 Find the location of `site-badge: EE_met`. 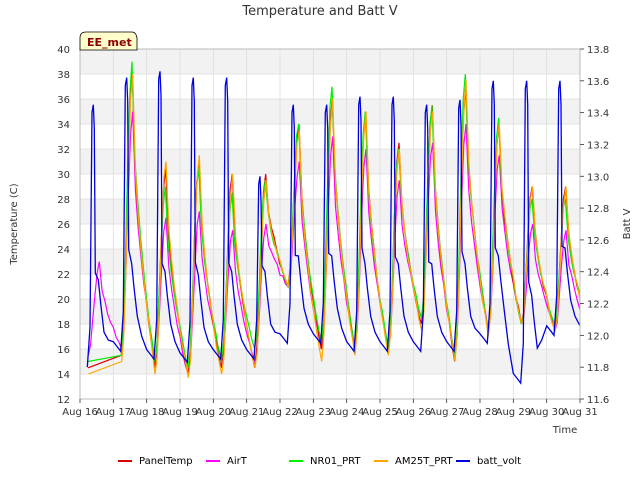

site-badge: EE_met is located at coordinates (108, 41).